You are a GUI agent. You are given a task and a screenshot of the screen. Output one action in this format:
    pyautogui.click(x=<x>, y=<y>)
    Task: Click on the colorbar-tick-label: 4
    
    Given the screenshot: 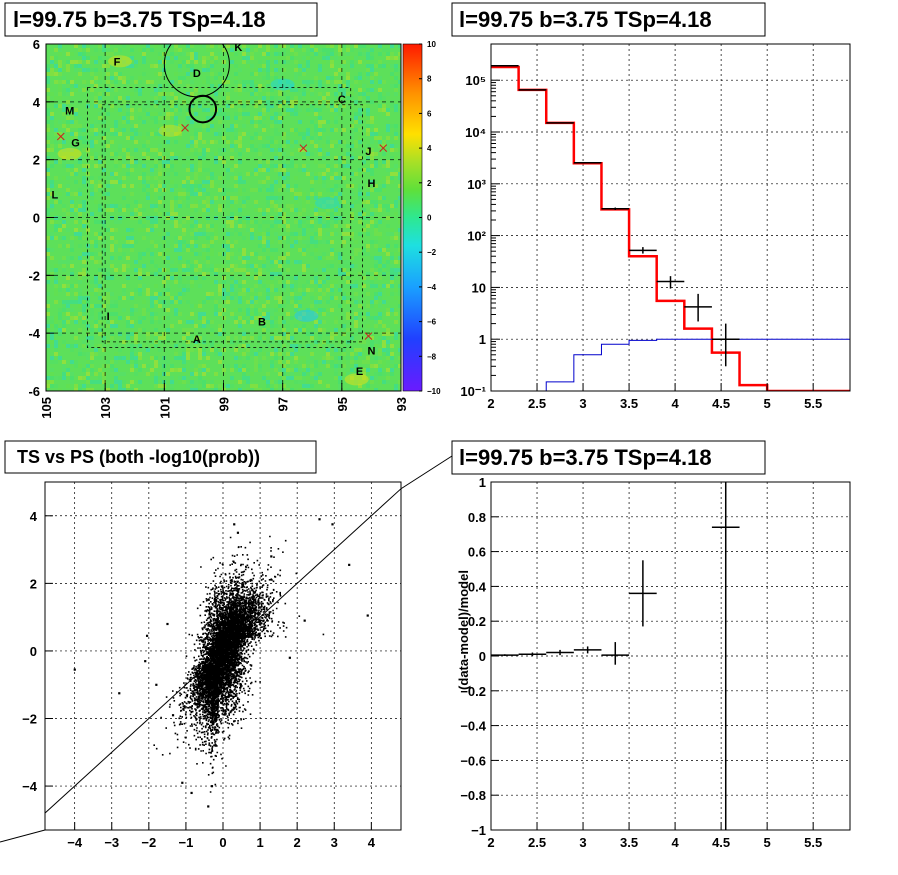 What is the action you would take?
    pyautogui.click(x=429, y=148)
    